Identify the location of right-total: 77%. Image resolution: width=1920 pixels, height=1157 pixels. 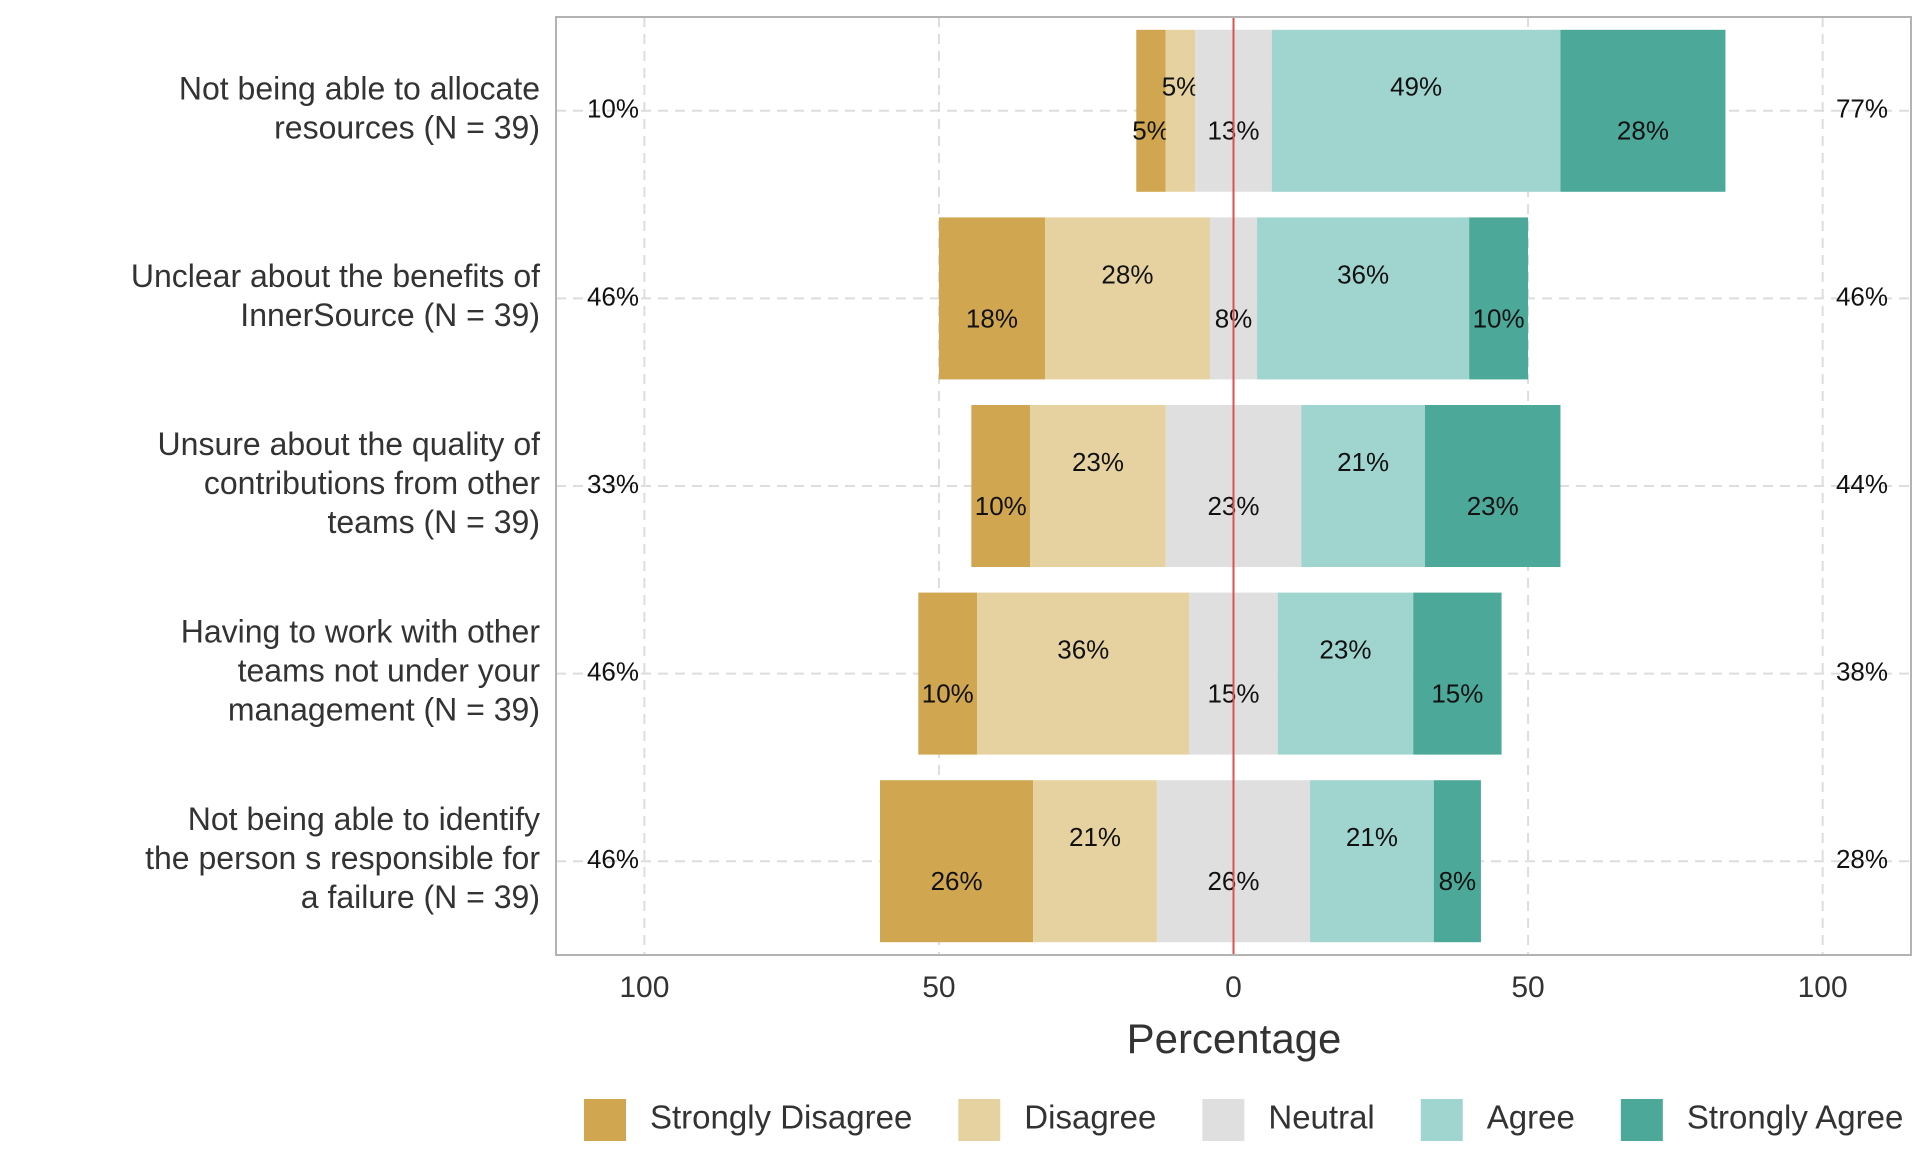
(1862, 109).